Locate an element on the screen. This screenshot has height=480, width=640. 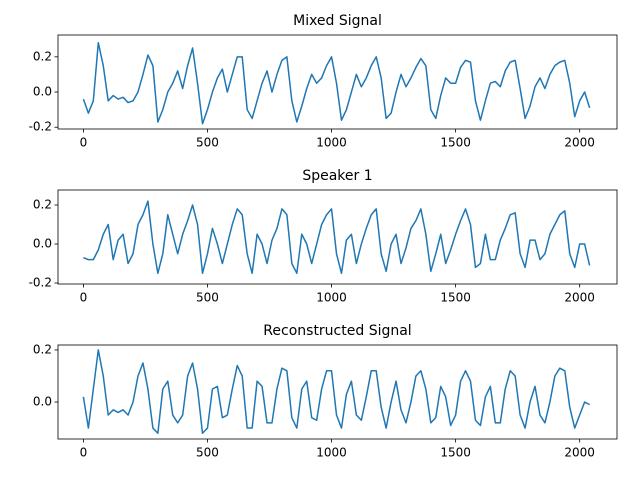
chart-title: Reconstructed Signal is located at coordinates (337, 331).